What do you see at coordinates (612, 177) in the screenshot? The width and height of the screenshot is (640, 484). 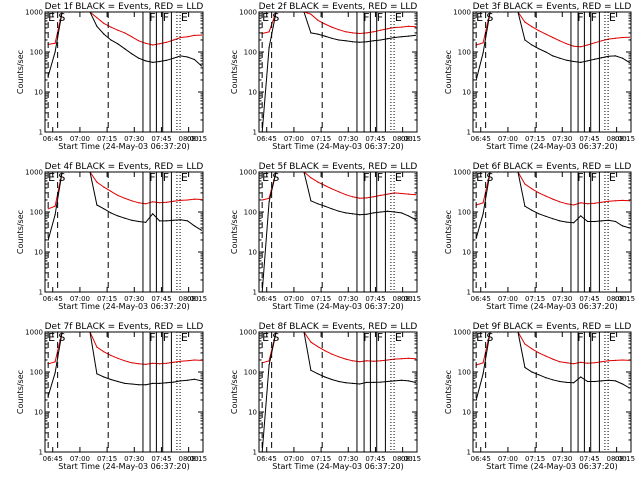 I see `event-flag-label: E` at bounding box center [612, 177].